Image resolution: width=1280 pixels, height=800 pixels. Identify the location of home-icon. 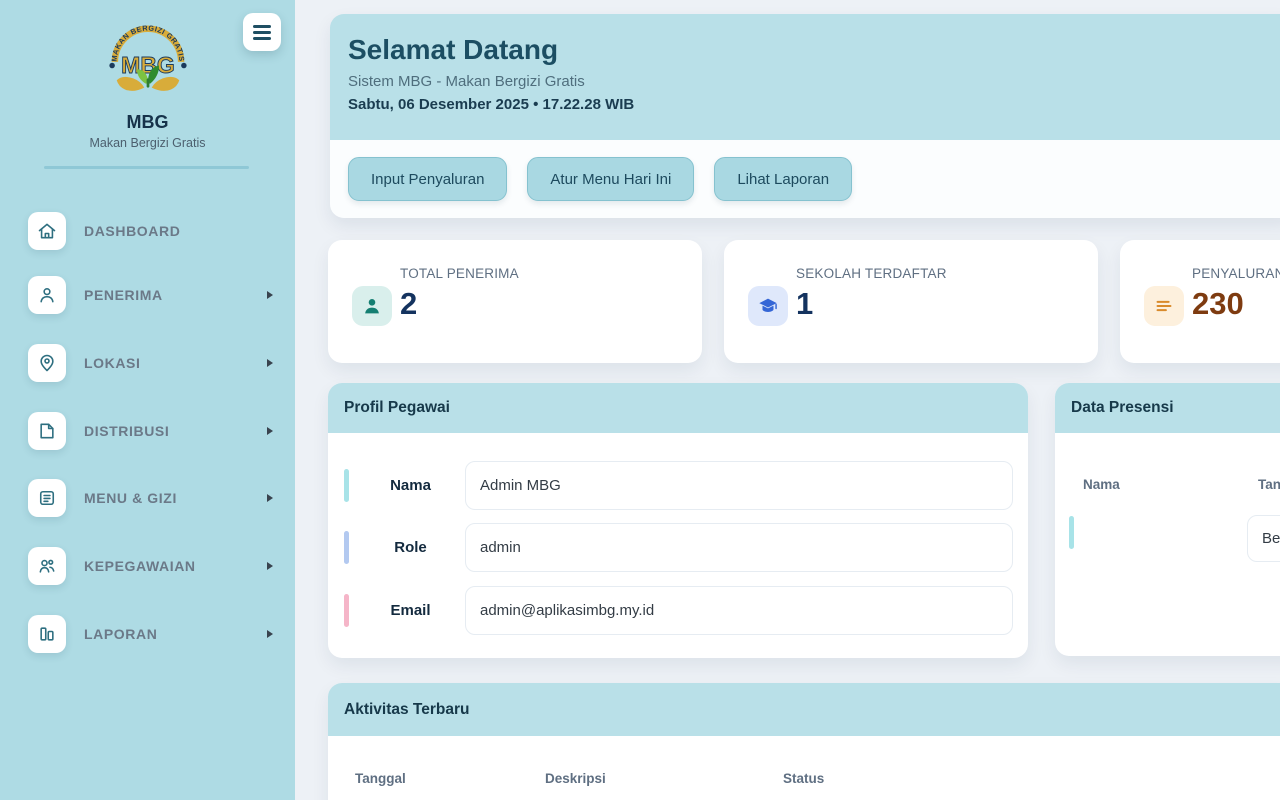
(47, 231).